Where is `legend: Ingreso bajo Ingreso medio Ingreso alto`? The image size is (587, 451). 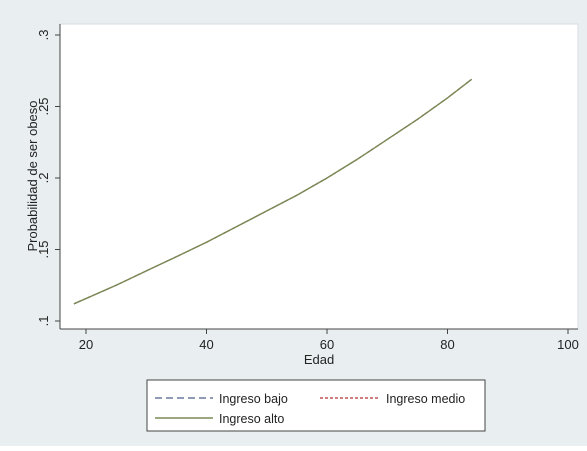
legend: Ingreso bajo Ingreso medio Ingreso alto is located at coordinates (316, 405).